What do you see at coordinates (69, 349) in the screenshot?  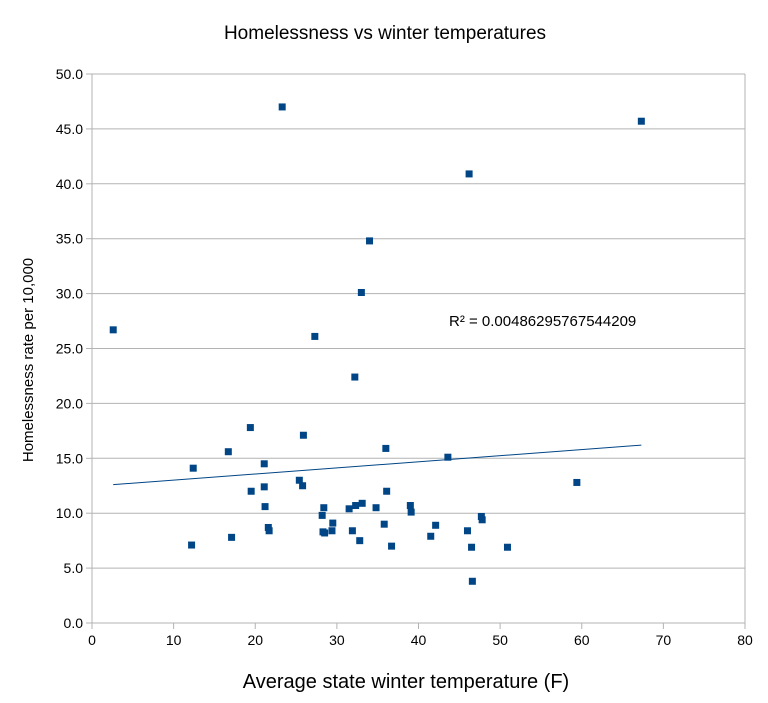 I see `y-tick-label: 25.0` at bounding box center [69, 349].